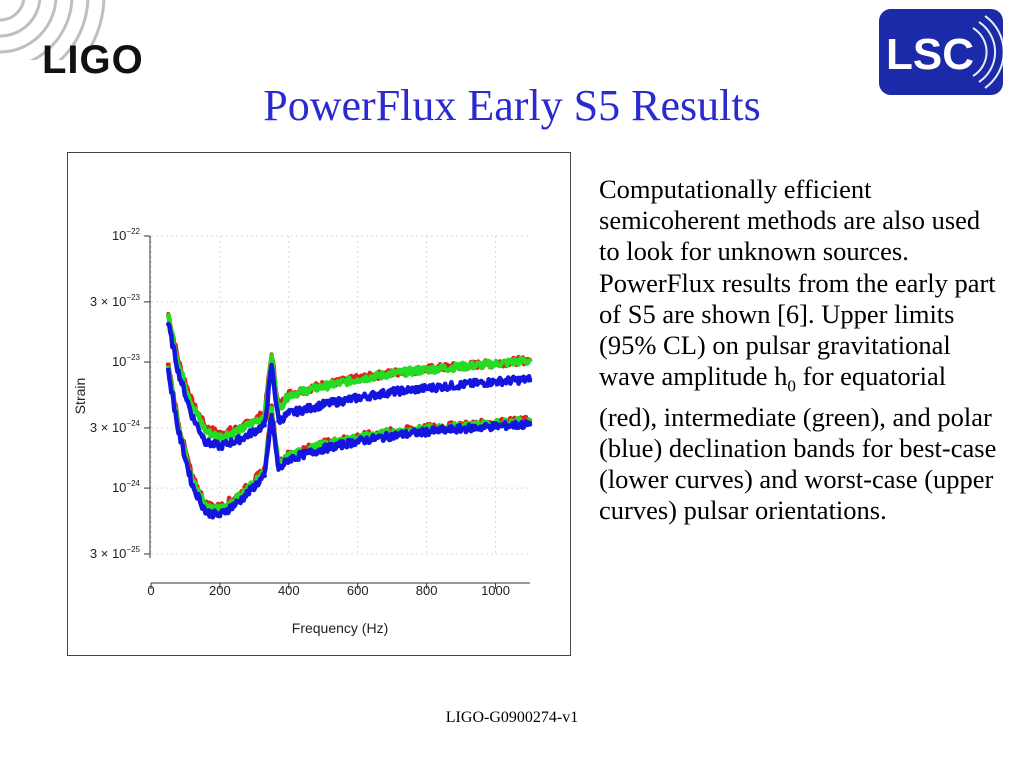  I want to click on x-tick-label: 800, so click(427, 590).